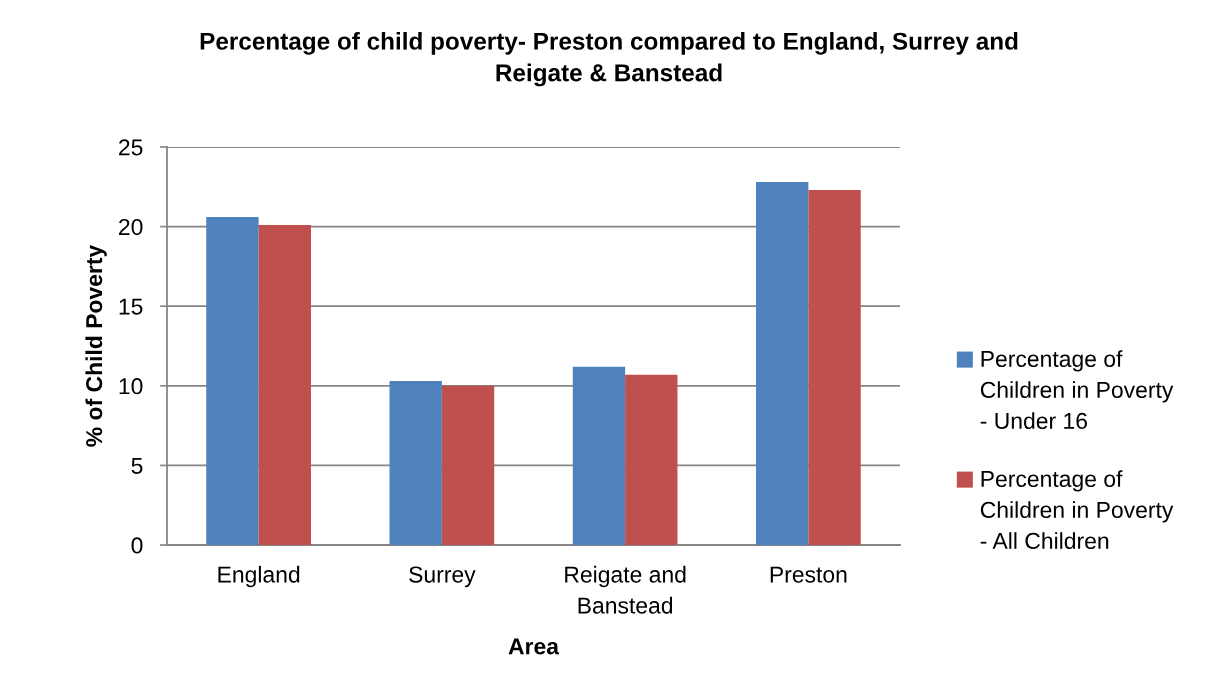 This screenshot has height=677, width=1207. Describe the element at coordinates (808, 574) in the screenshot. I see `x-tick-label: Preston` at that location.